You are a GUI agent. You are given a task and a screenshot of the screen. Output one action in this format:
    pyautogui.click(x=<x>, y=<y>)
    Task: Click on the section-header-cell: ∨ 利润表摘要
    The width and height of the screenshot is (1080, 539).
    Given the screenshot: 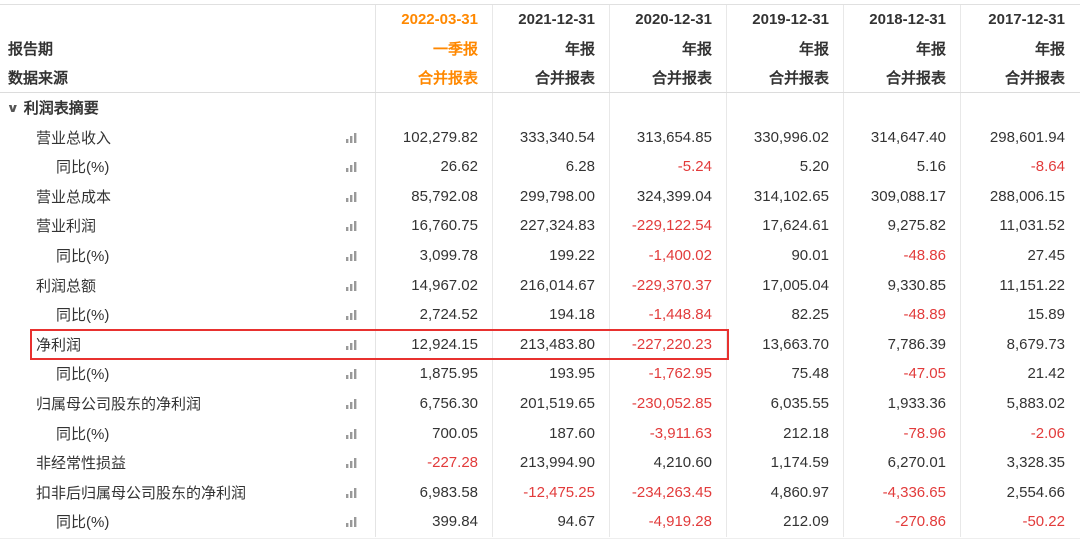 What is the action you would take?
    pyautogui.click(x=188, y=107)
    